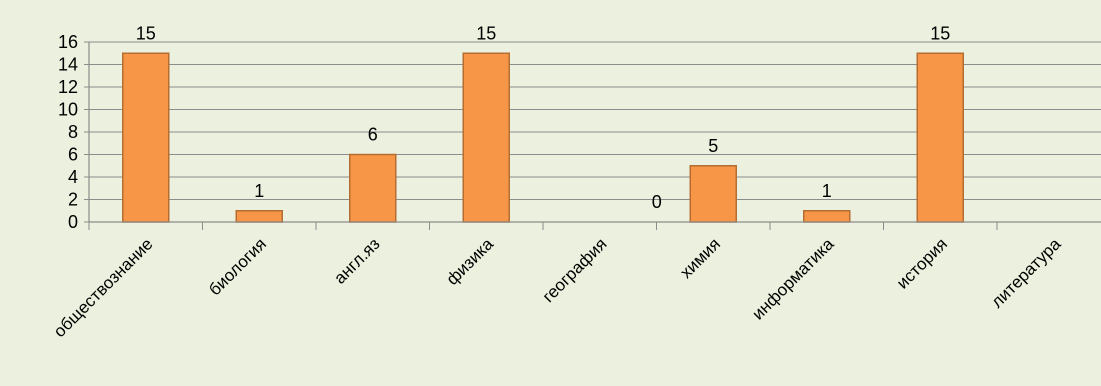 The height and width of the screenshot is (386, 1101). I want to click on data-label-2: 6, so click(373, 135).